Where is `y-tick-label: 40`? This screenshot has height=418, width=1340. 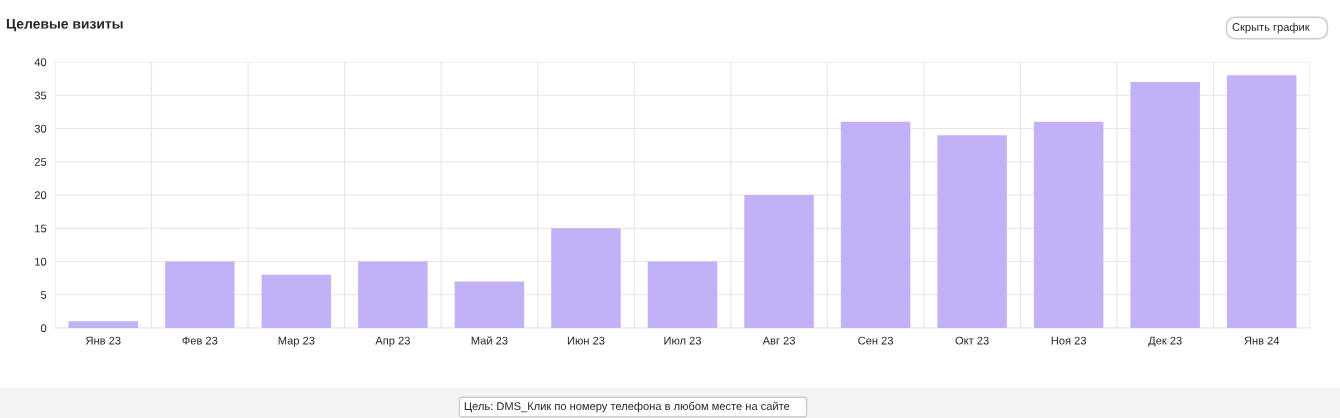 y-tick-label: 40 is located at coordinates (40, 62).